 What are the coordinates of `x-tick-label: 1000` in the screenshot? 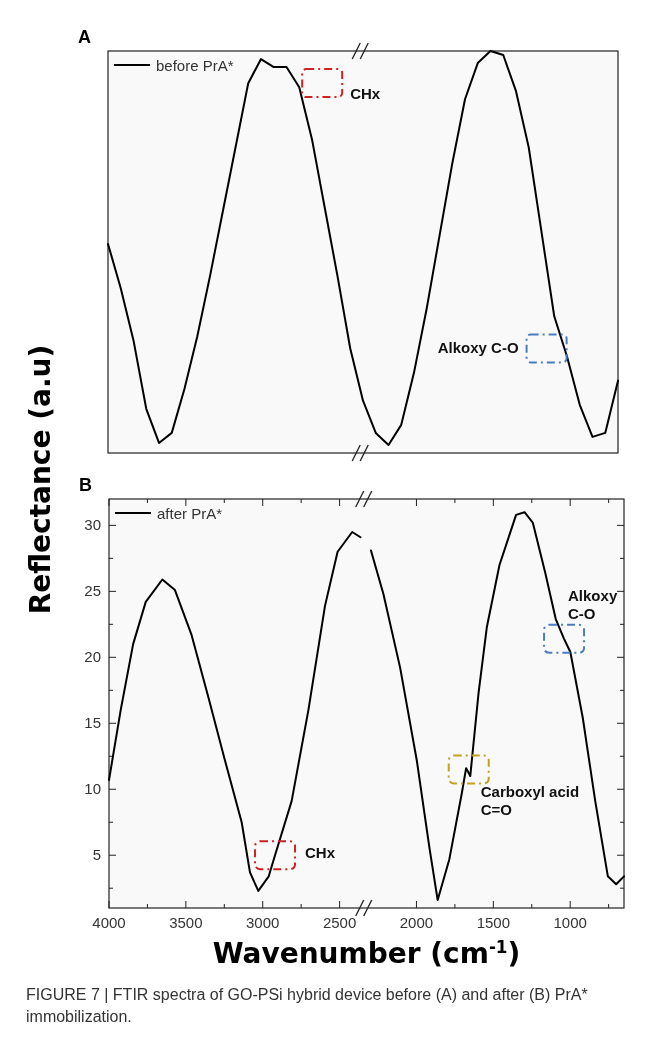 It's located at (570, 922).